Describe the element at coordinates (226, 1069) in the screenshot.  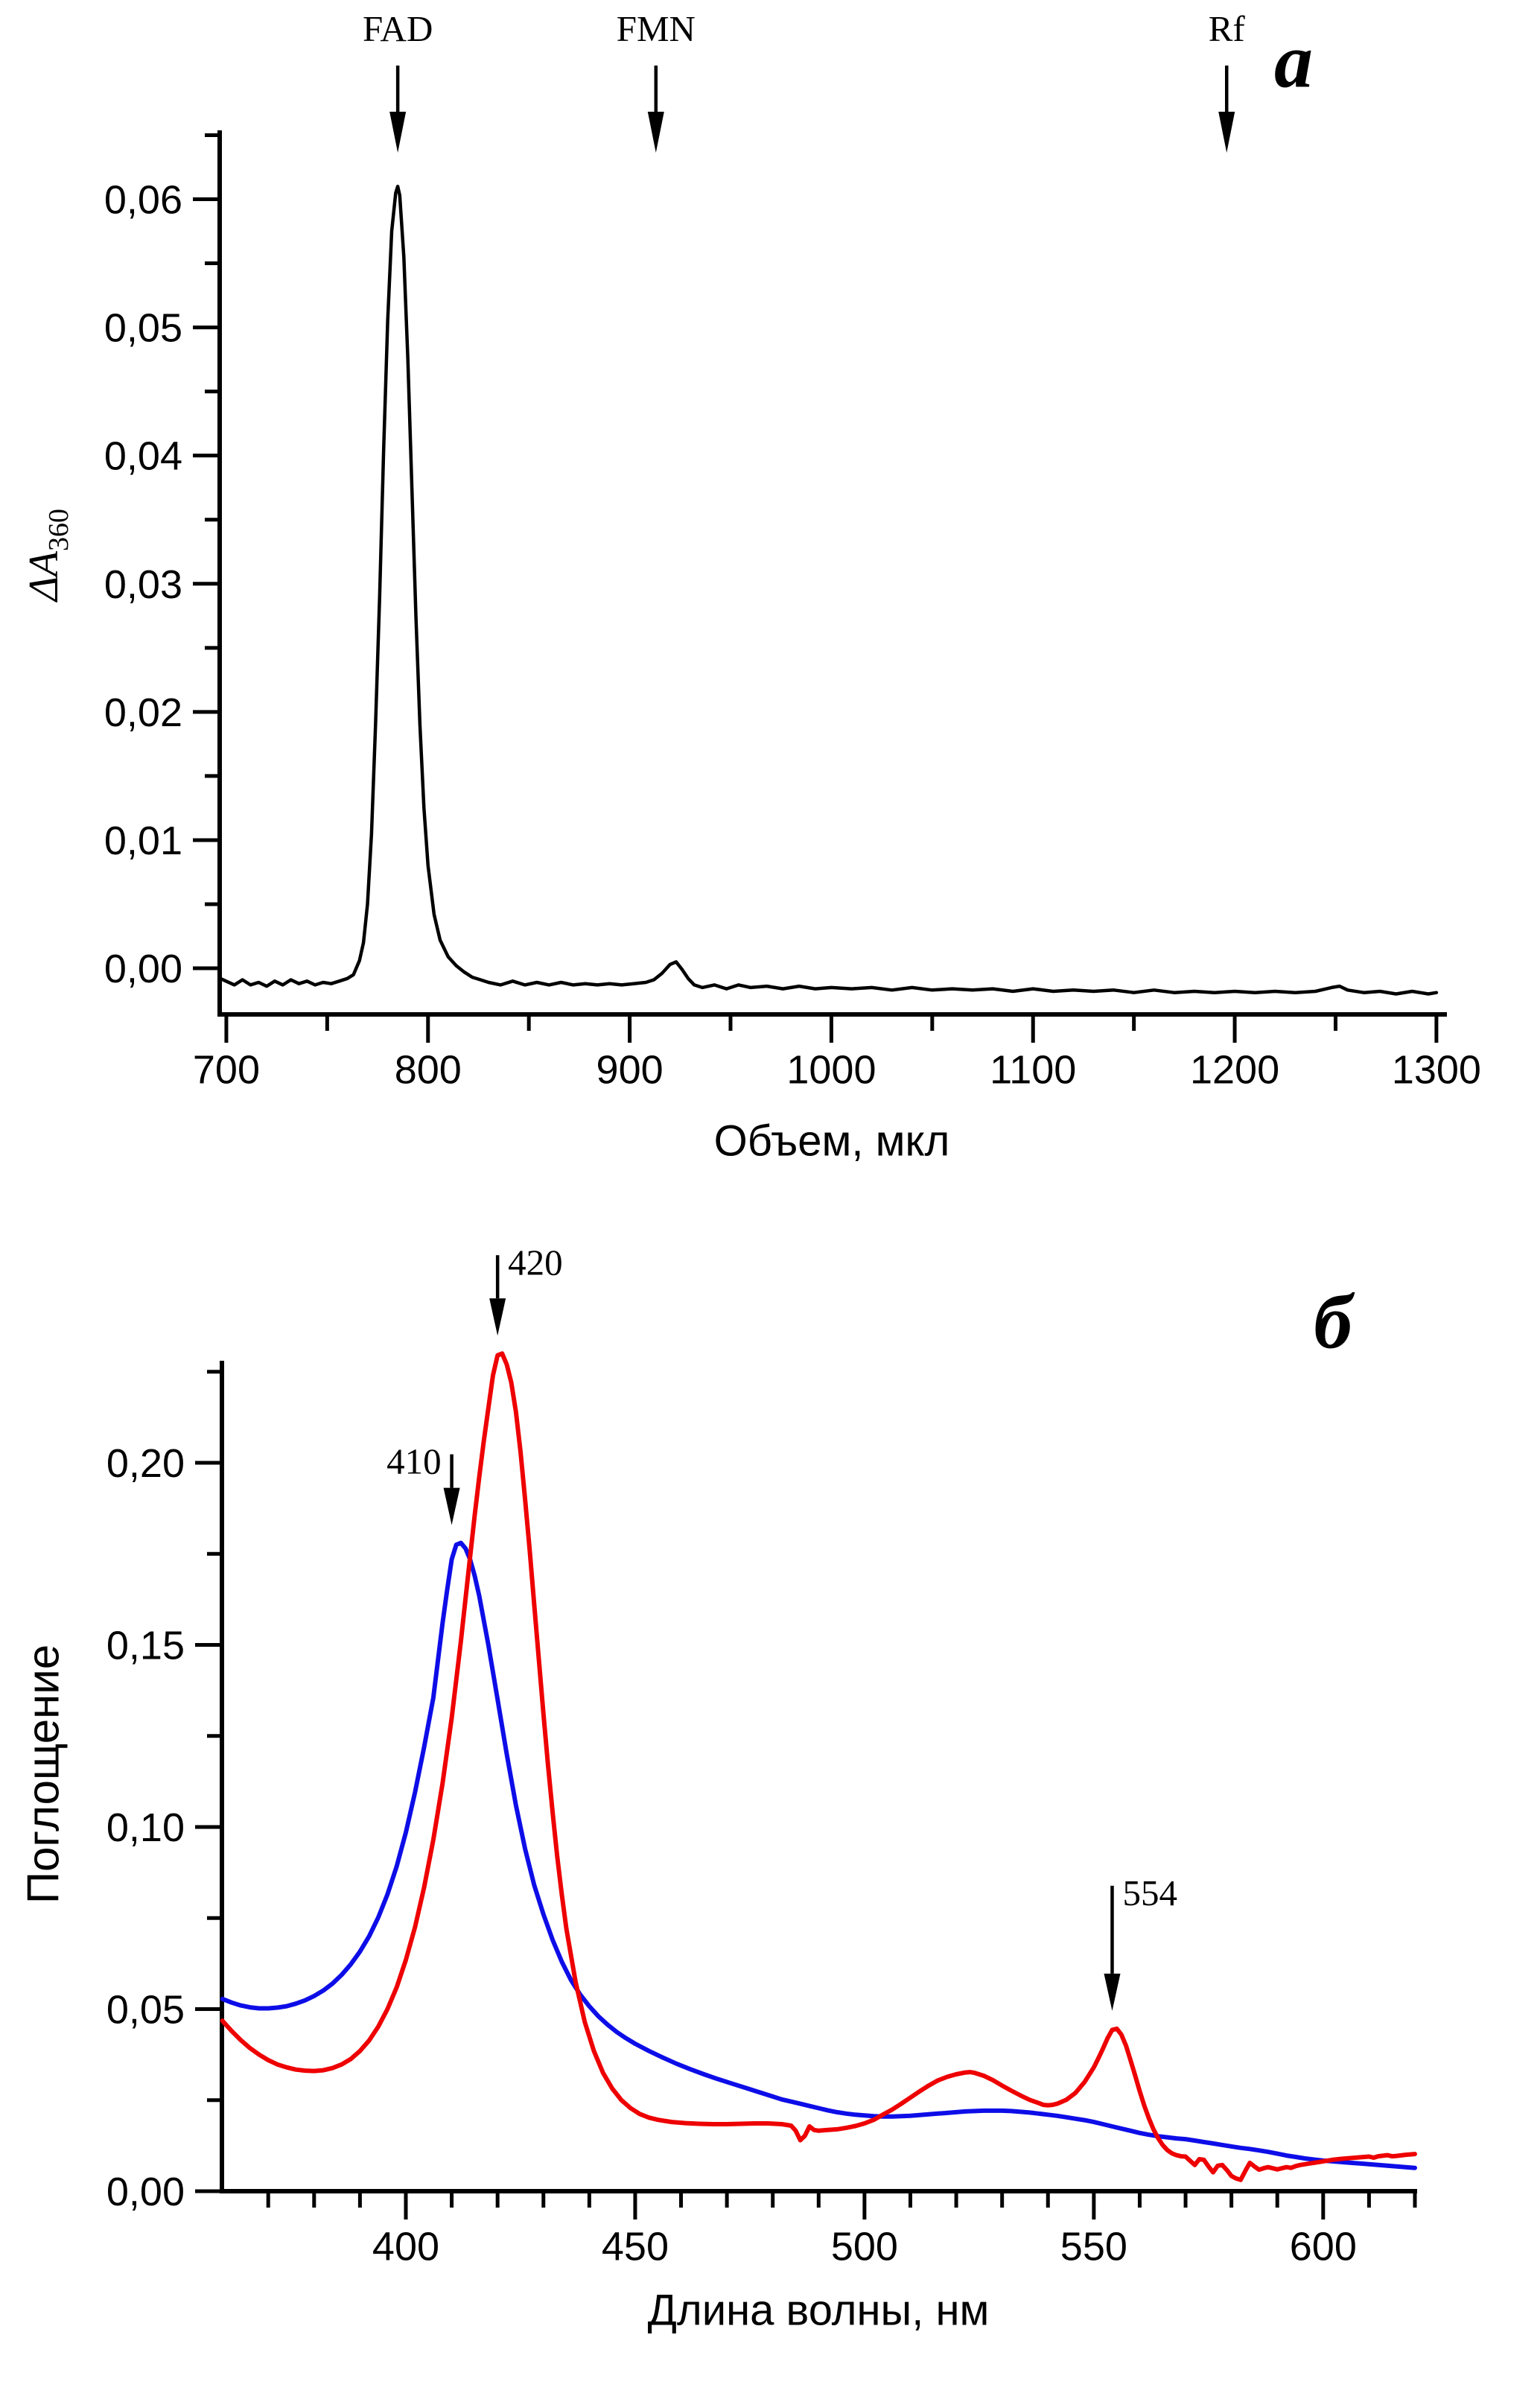
I see `x-tick-label: 700` at that location.